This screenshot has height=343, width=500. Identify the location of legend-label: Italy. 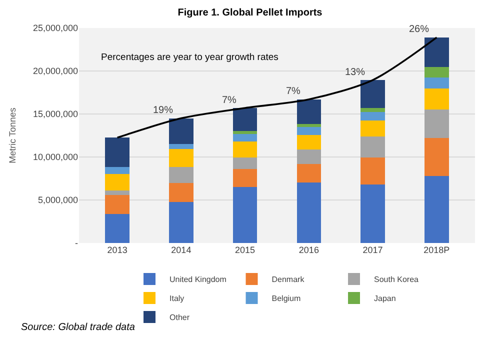
(177, 299).